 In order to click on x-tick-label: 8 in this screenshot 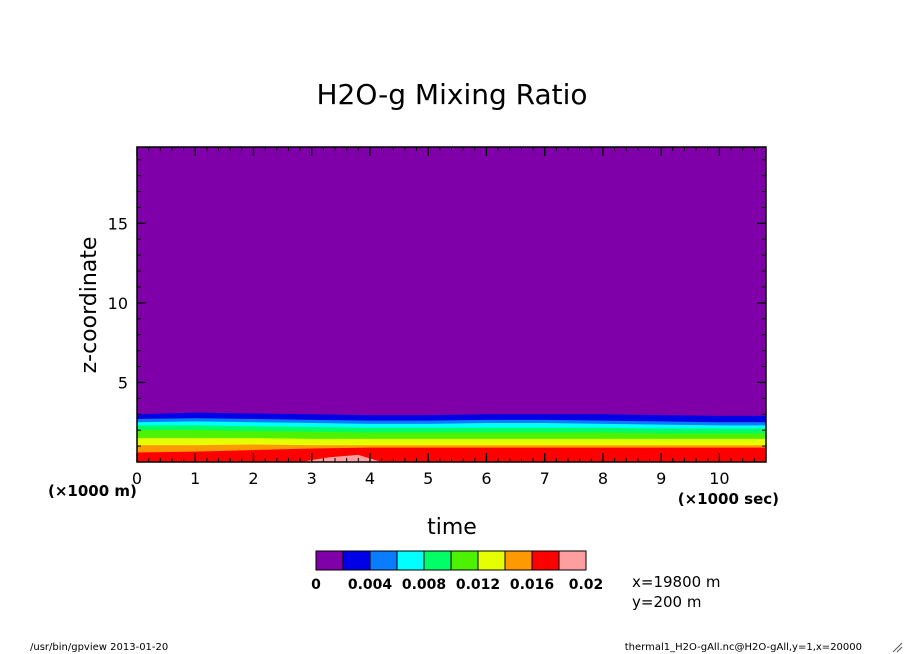, I will do `click(603, 478)`.